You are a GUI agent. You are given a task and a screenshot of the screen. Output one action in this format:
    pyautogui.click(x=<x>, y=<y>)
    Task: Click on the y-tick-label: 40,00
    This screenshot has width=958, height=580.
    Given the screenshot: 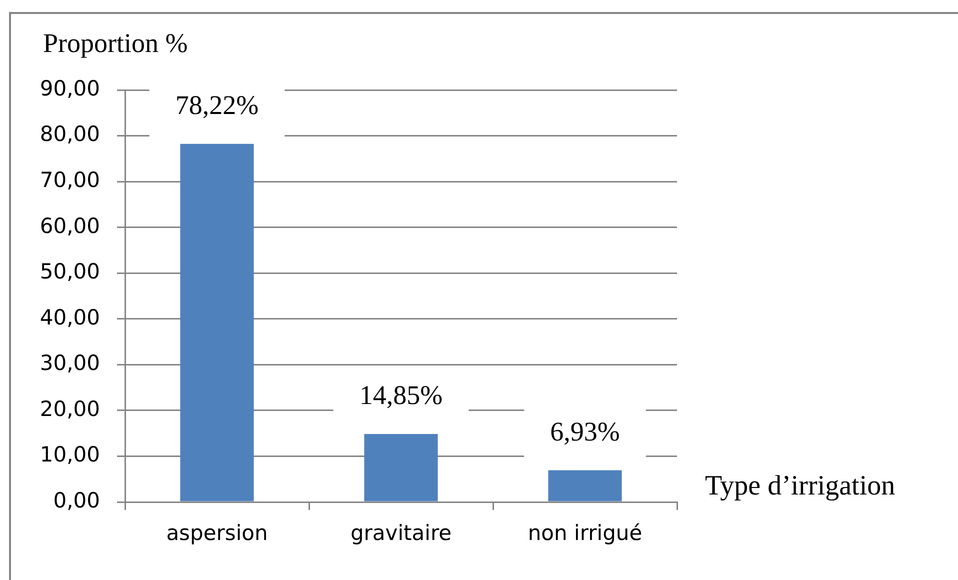 What is the action you would take?
    pyautogui.click(x=70, y=317)
    